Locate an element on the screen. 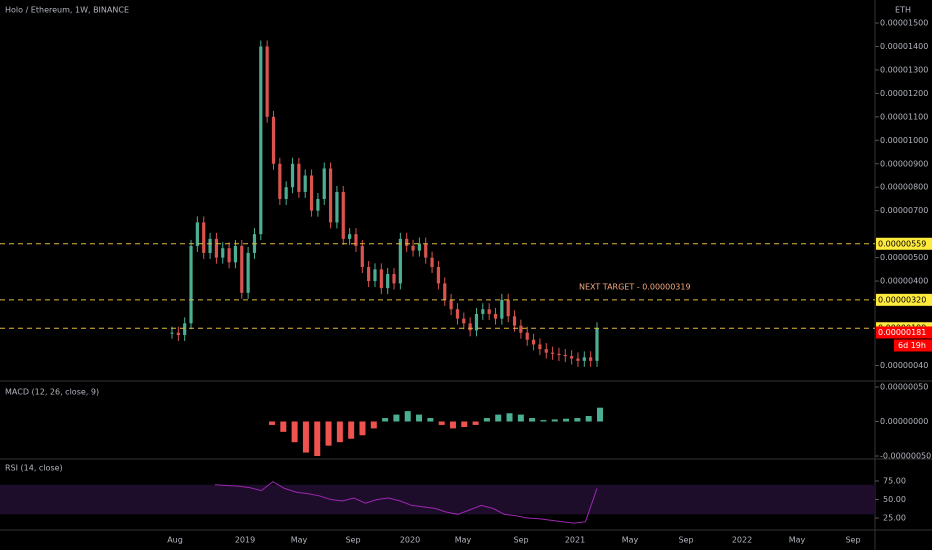 This screenshot has width=932, height=550. last-price-tag is located at coordinates (904, 332).